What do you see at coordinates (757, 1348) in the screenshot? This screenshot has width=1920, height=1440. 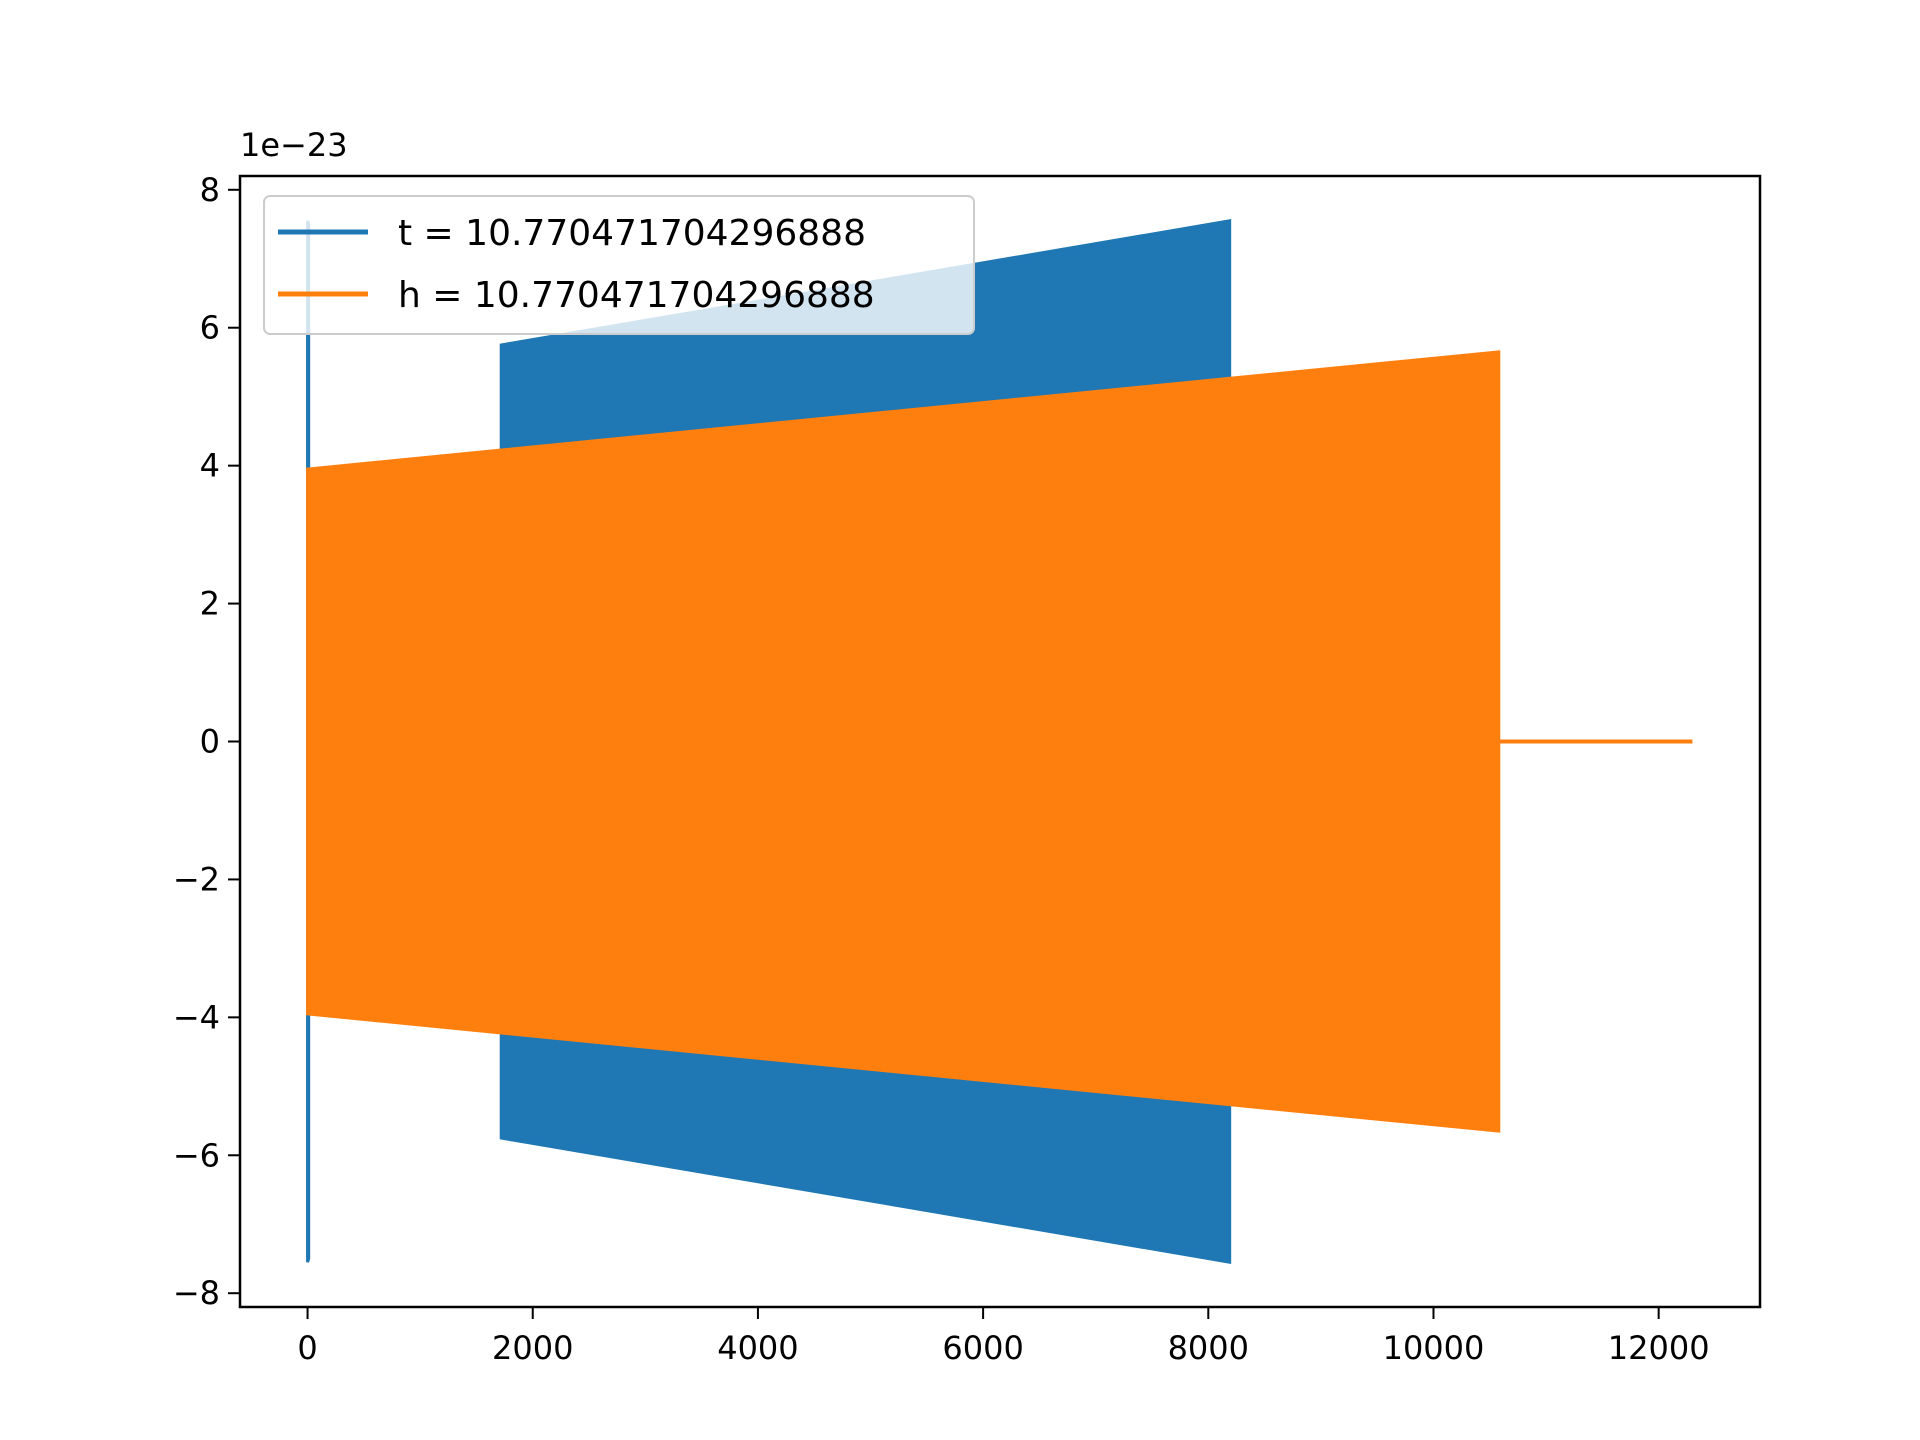 I see `x-tick-label: 4000` at bounding box center [757, 1348].